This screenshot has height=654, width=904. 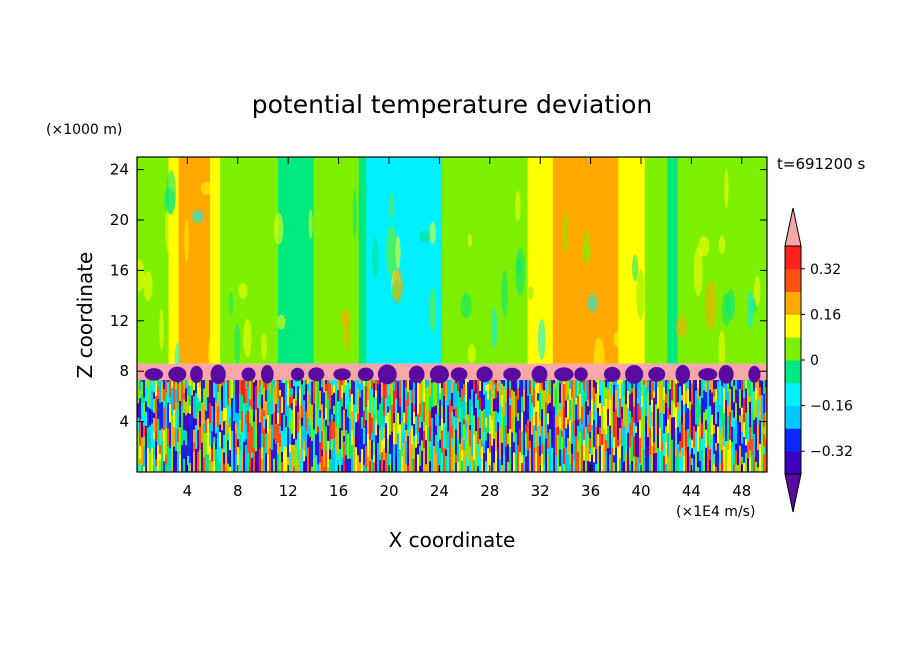 I want to click on colorbar-segment, so click(x=793, y=280).